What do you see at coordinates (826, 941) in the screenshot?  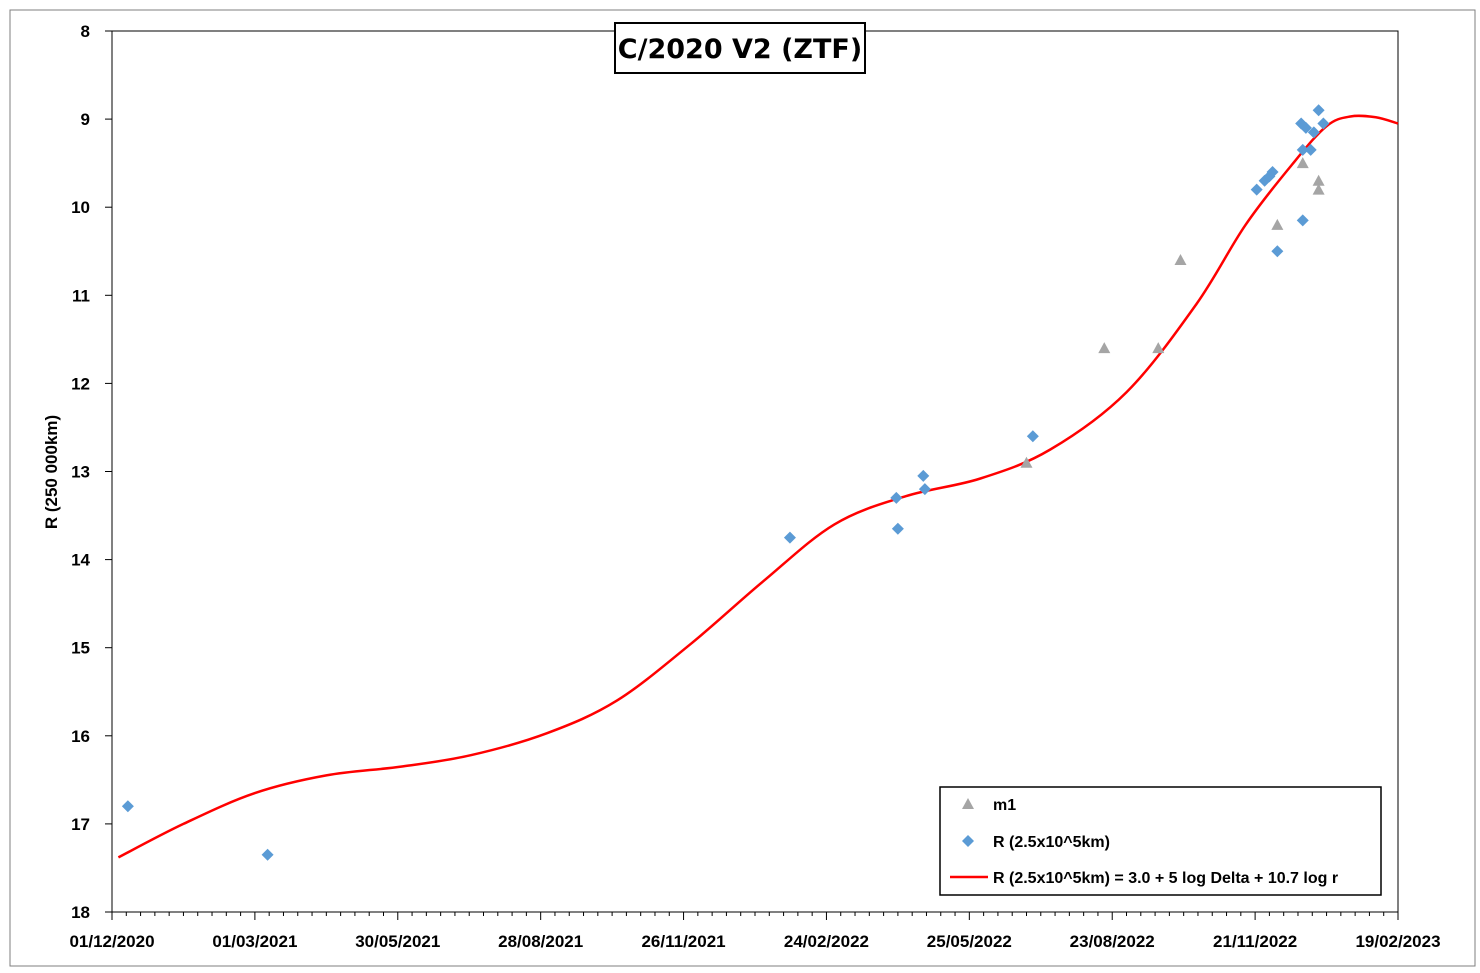 I see `x-tick-label: 24/02/2022` at bounding box center [826, 941].